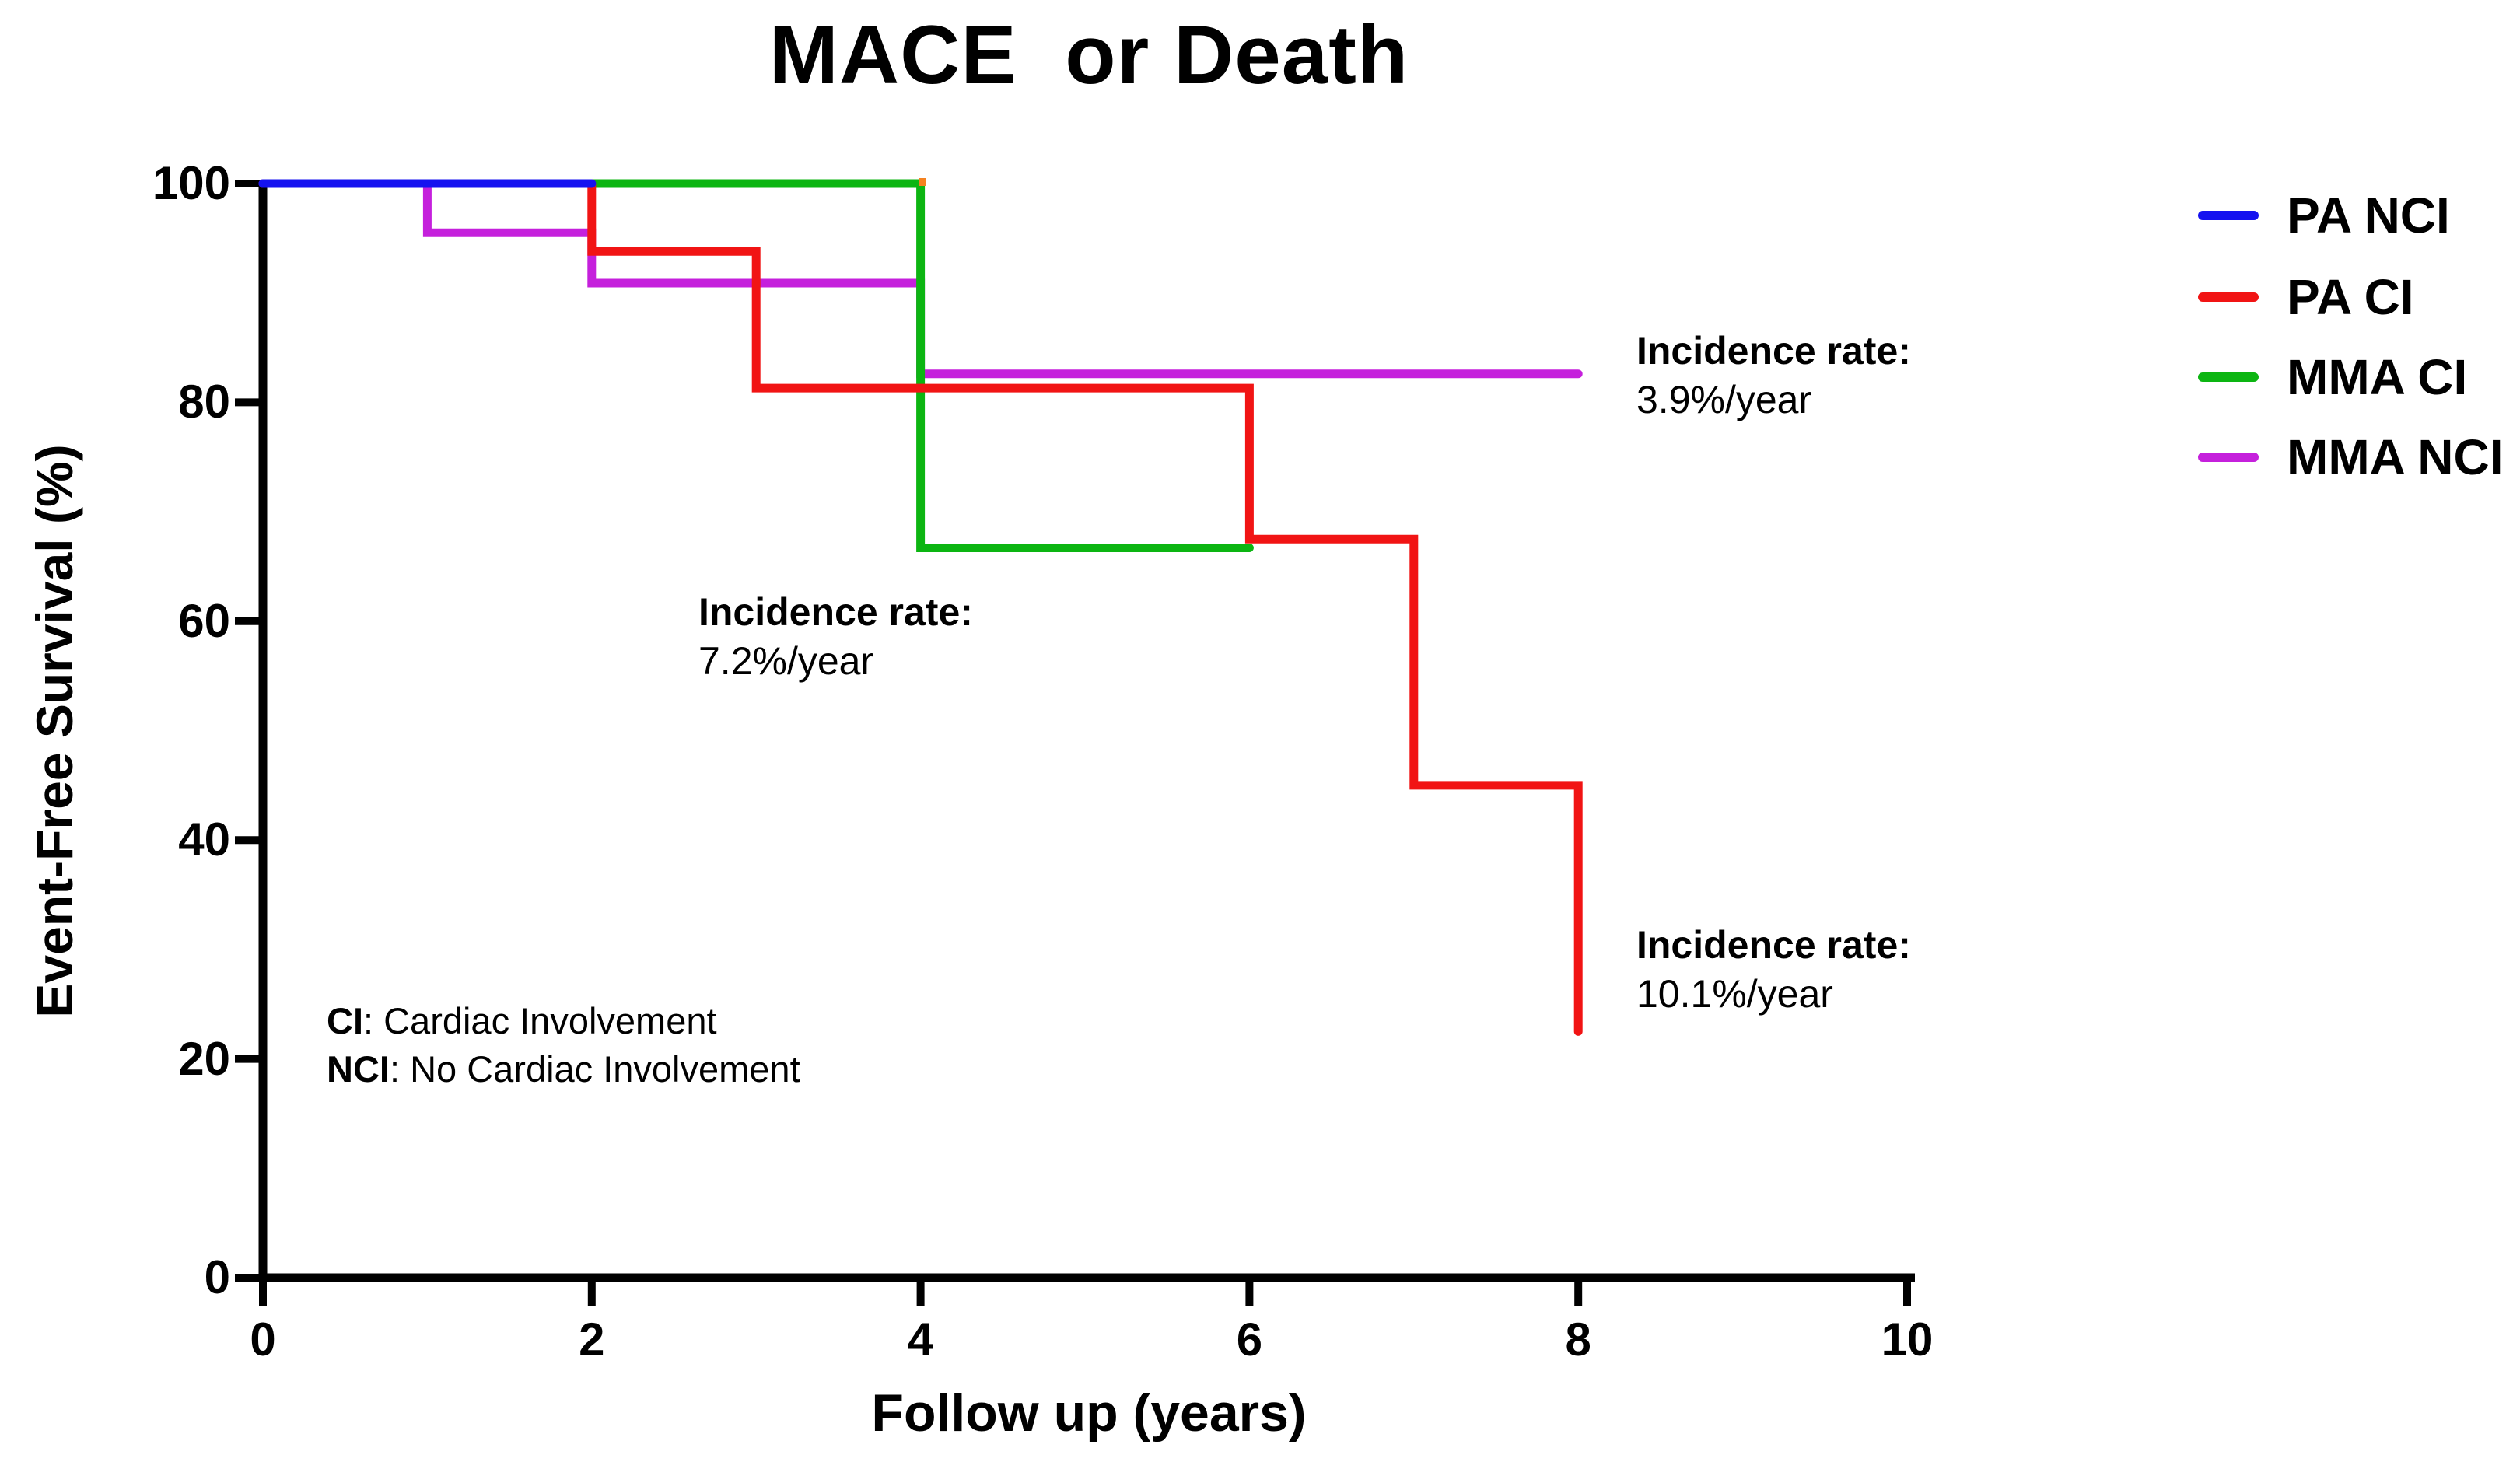 The width and height of the screenshot is (2520, 1462). I want to click on y-tick-label: 20, so click(204, 1058).